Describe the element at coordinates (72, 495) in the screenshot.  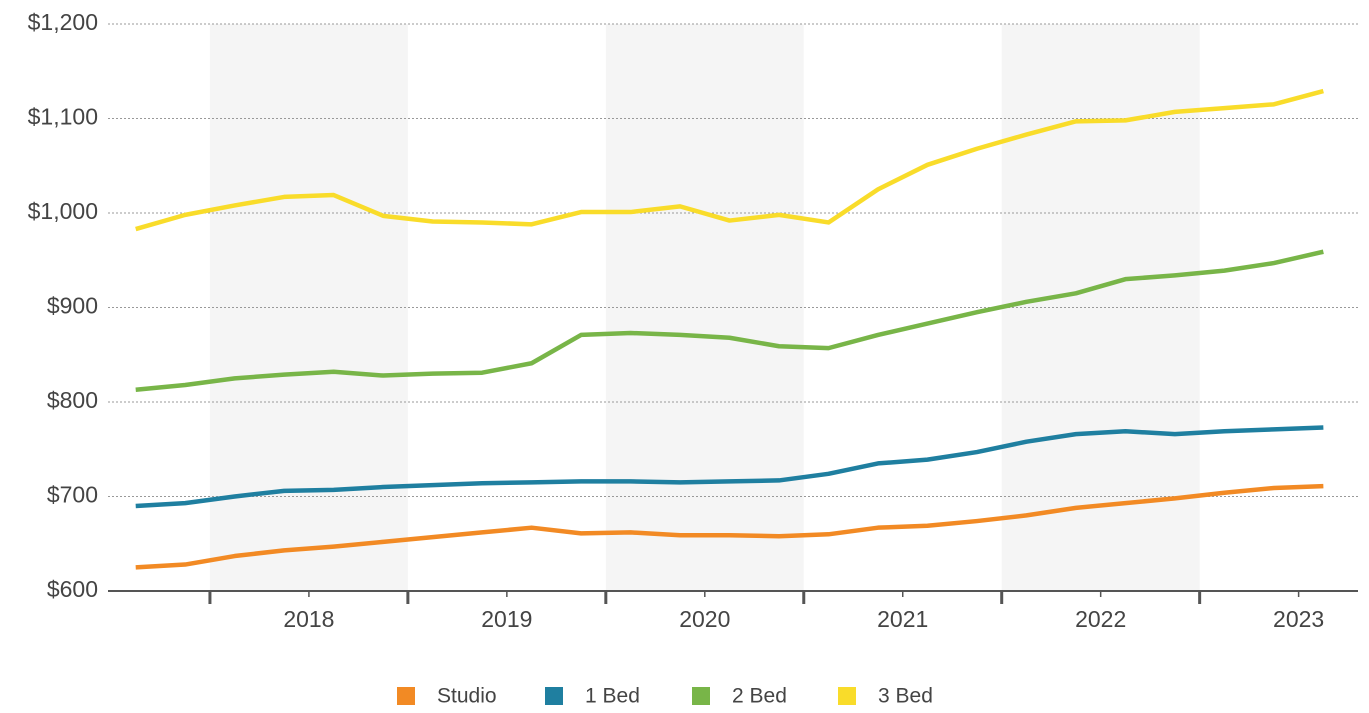
I see `y-tick-label: $700` at that location.